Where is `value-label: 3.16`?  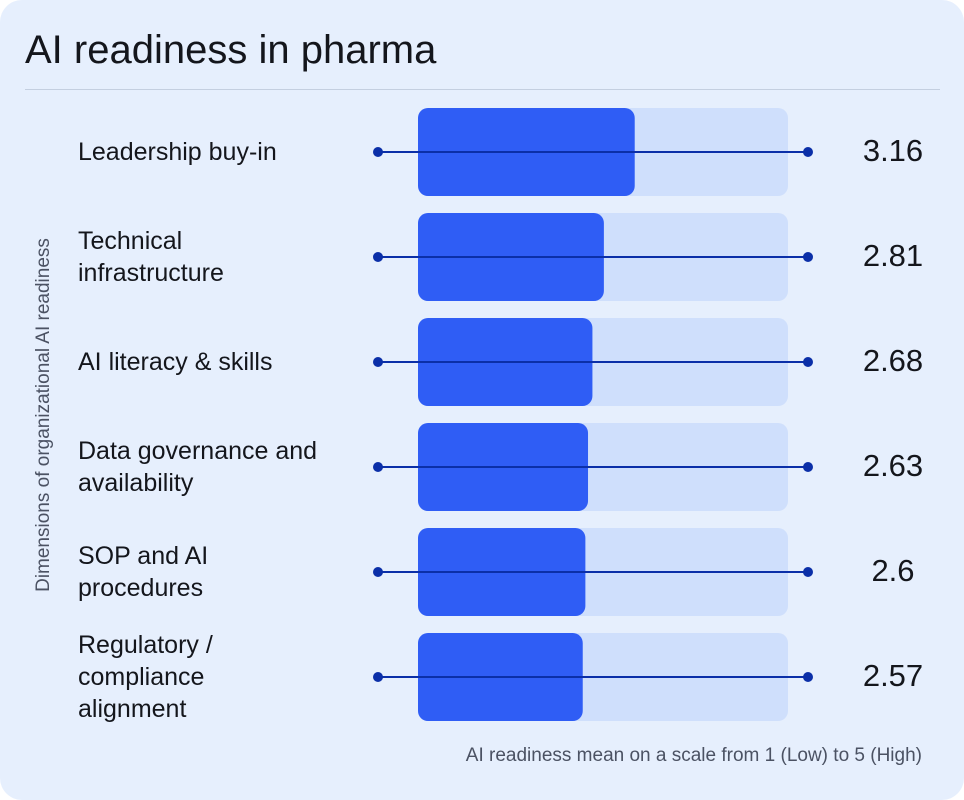
value-label: 3.16 is located at coordinates (893, 150).